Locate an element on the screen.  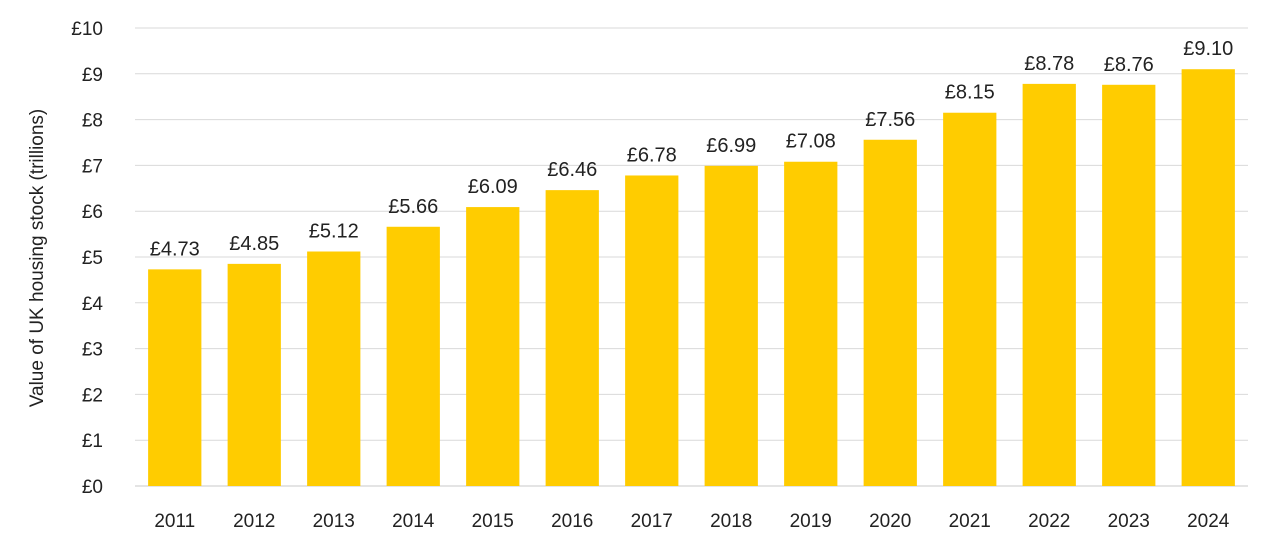
x-tick-label: 2020 is located at coordinates (890, 521).